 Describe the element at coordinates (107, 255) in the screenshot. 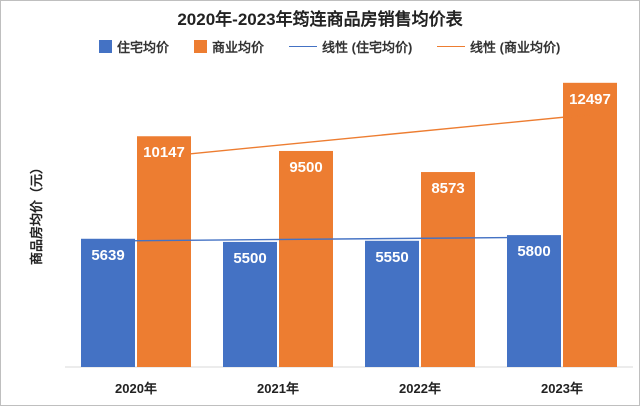

I see `data-label-residential-0: 5639` at that location.